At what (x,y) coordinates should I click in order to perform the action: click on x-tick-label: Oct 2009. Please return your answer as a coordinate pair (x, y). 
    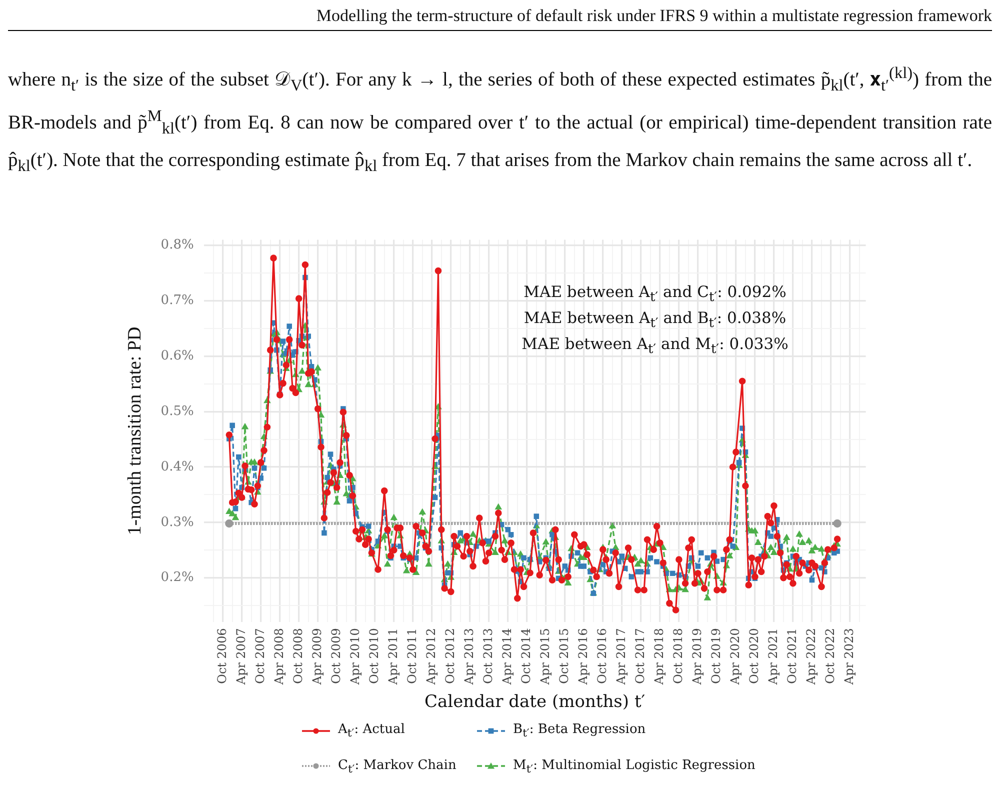
    Looking at the image, I should click on (335, 656).